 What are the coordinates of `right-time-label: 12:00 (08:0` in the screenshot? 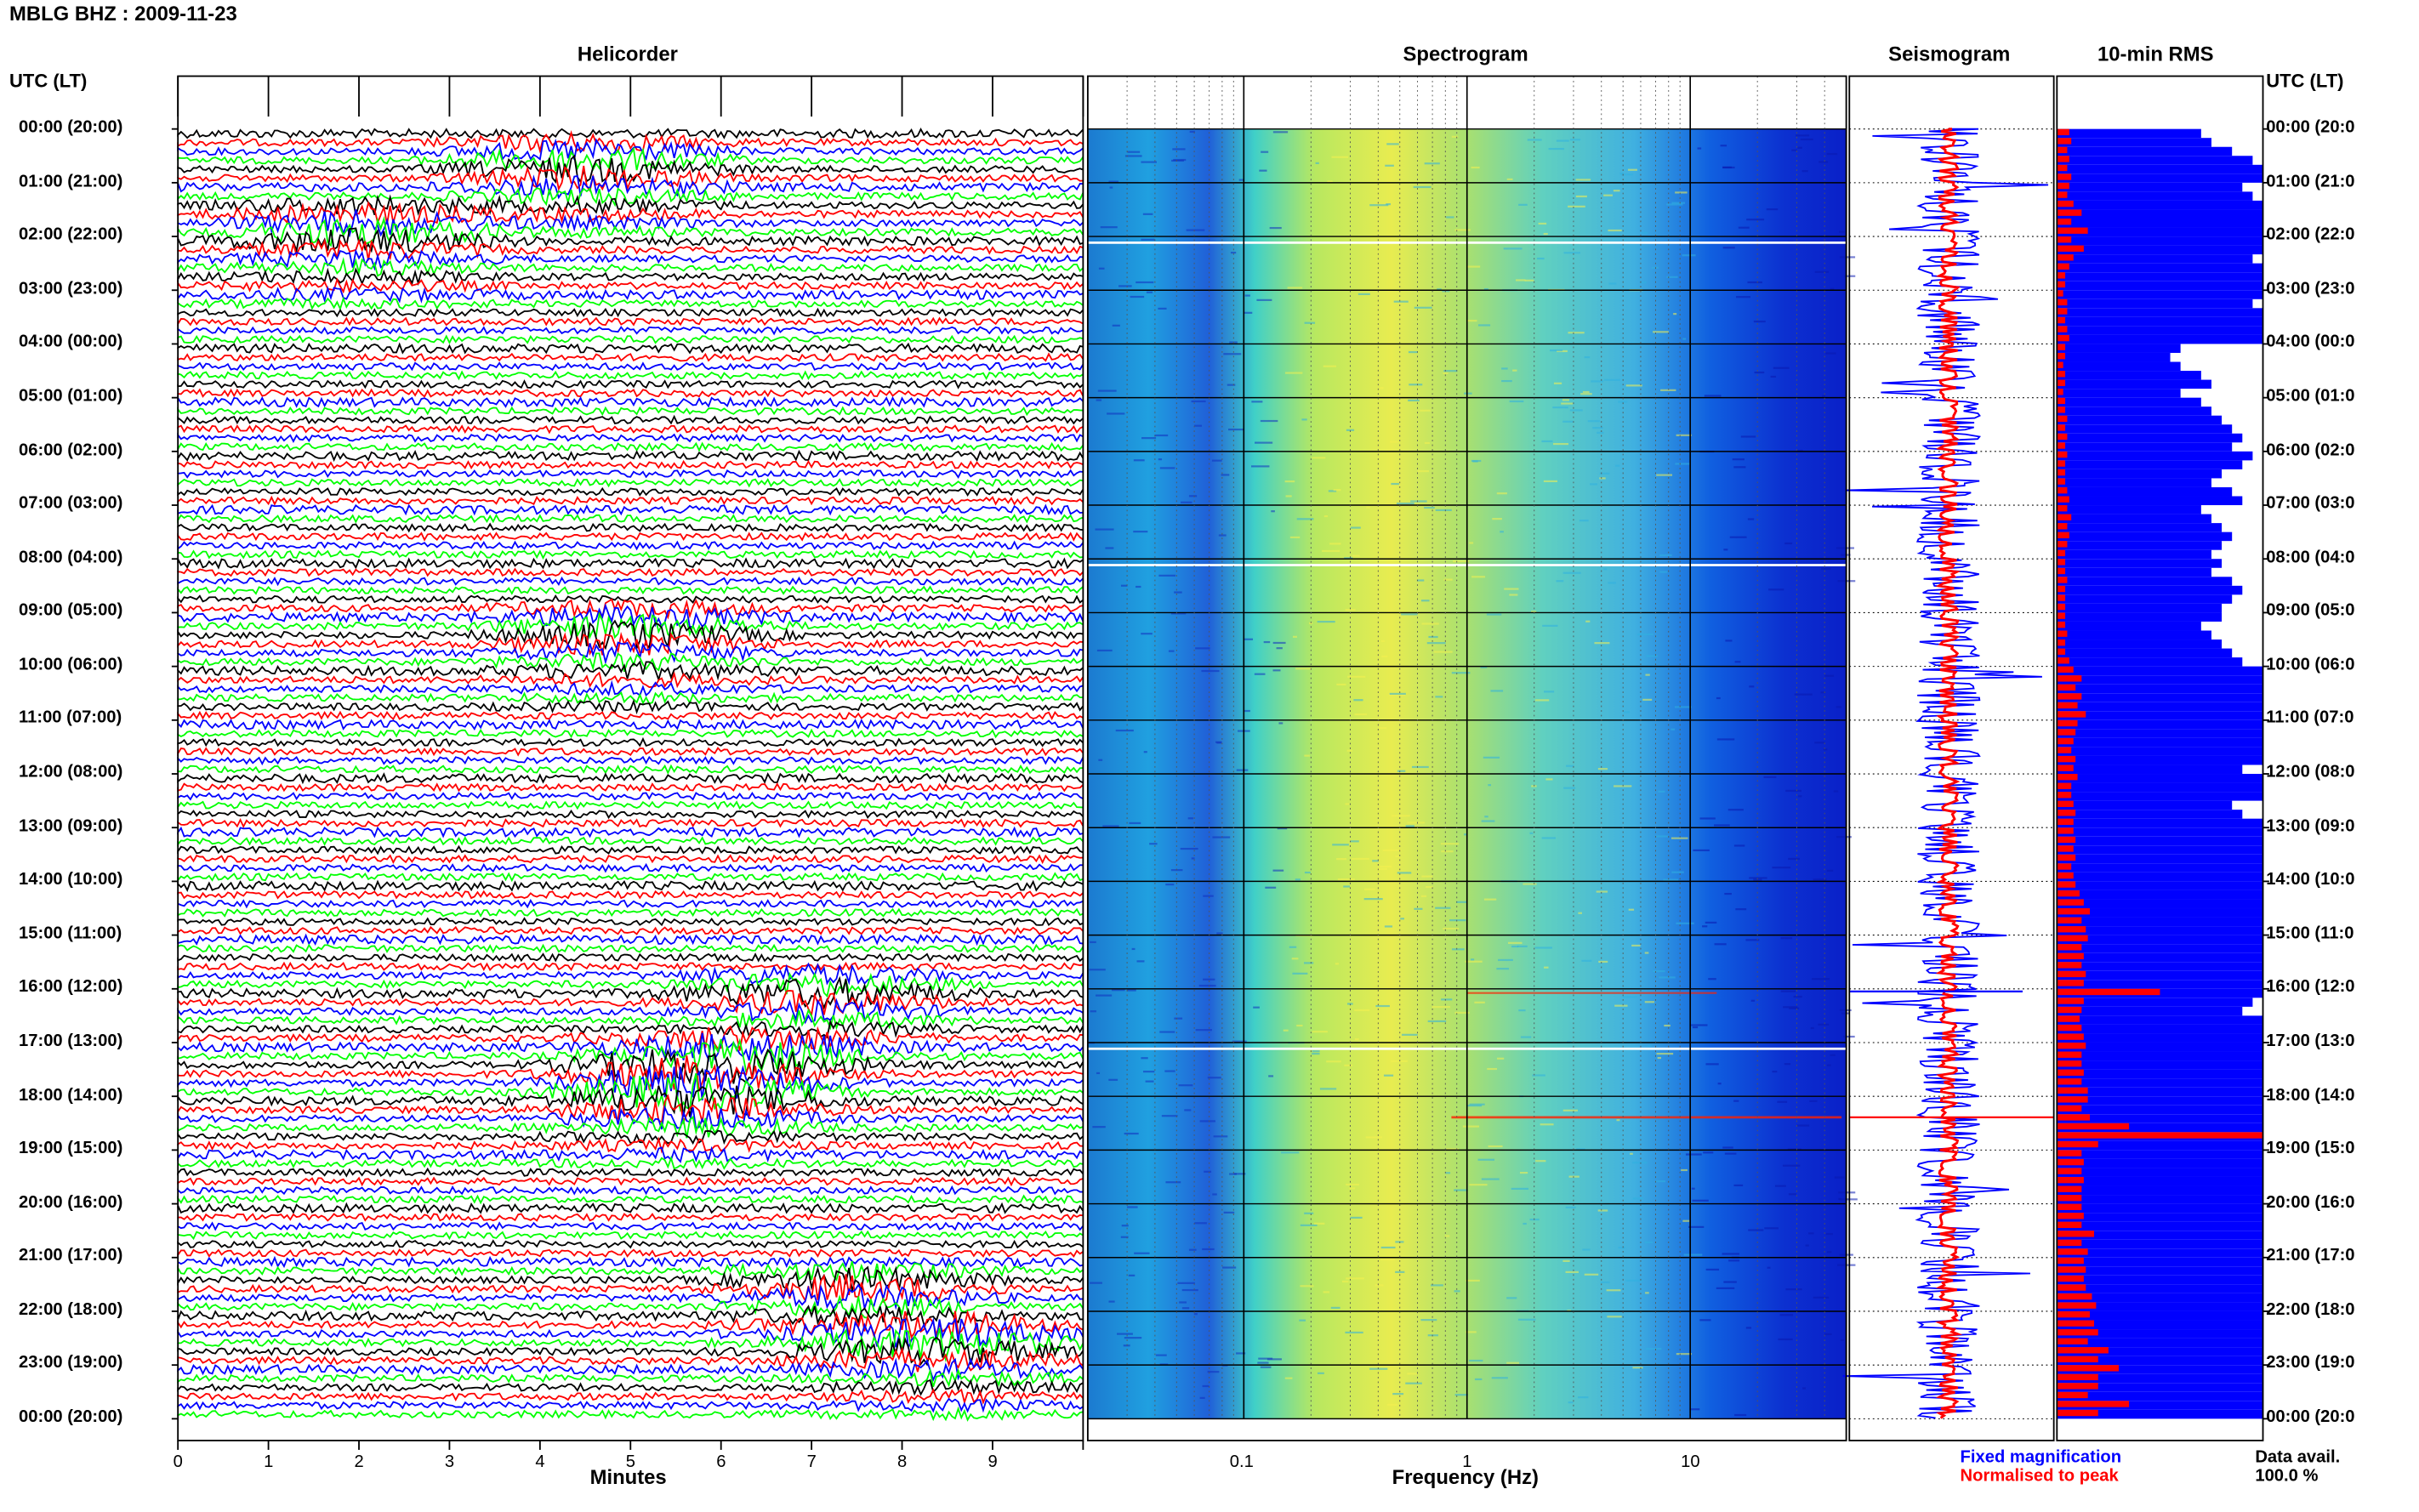 It's located at (2310, 772).